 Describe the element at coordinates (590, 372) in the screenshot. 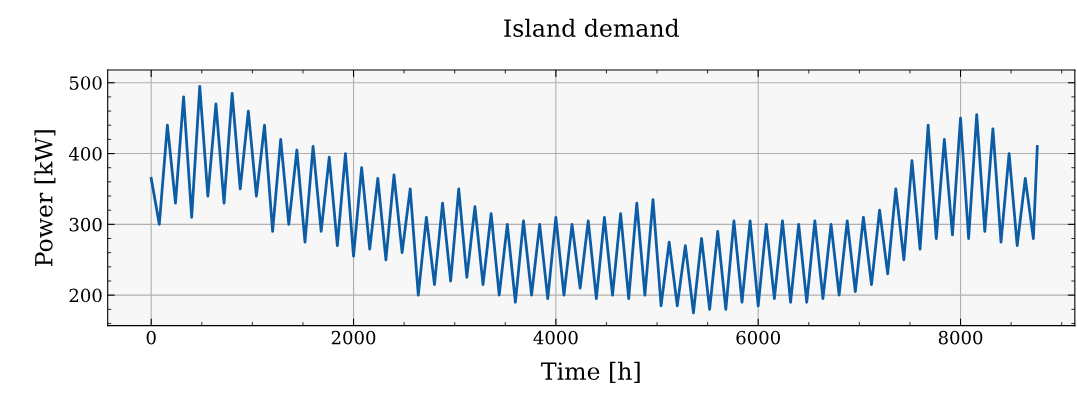

I see `x-axis-title: Time [h]` at that location.